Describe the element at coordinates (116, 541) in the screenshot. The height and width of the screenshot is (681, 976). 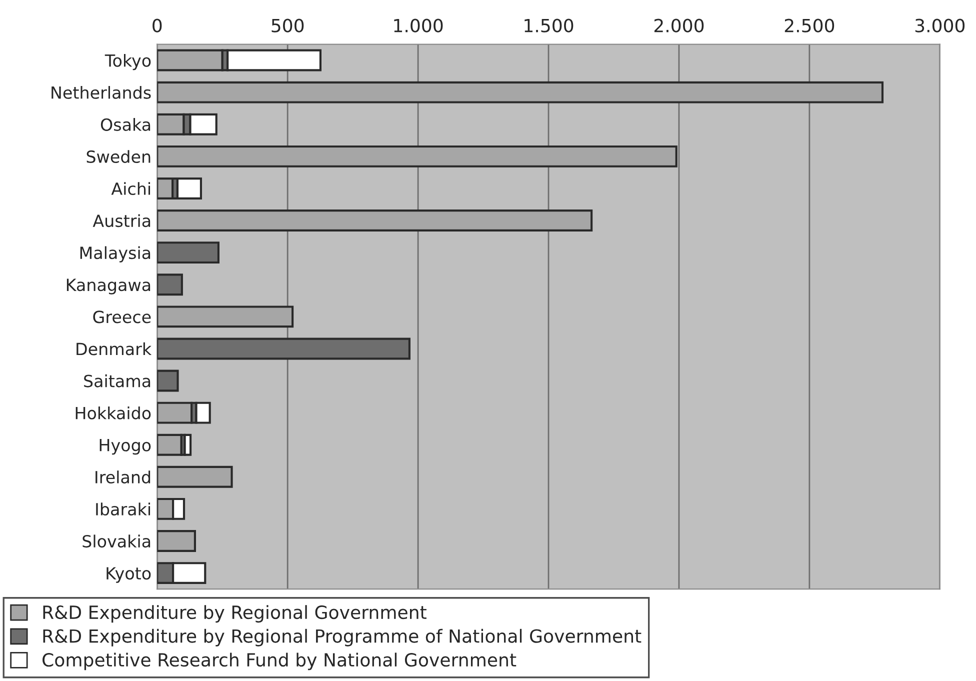
I see `y-tick-label: Slovakia` at that location.